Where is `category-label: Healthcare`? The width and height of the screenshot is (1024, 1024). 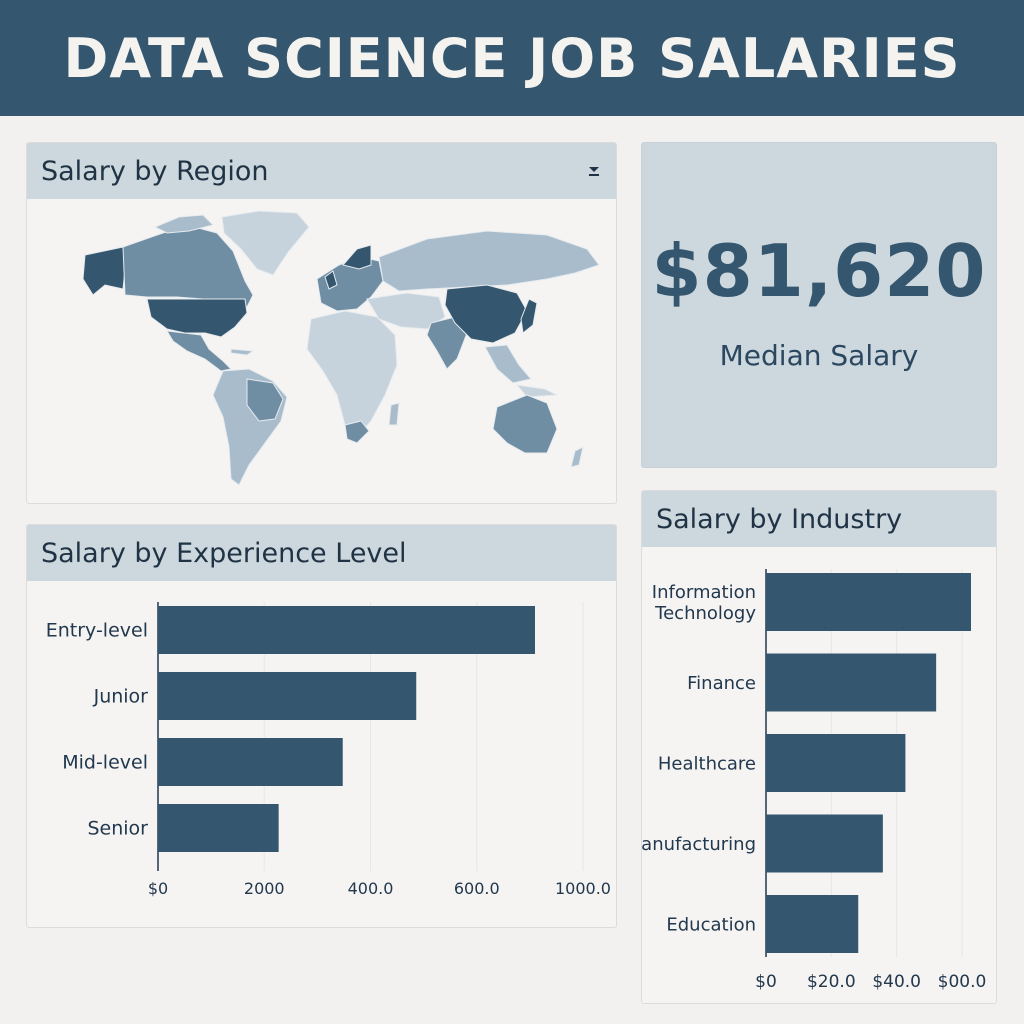
category-label: Healthcare is located at coordinates (707, 763).